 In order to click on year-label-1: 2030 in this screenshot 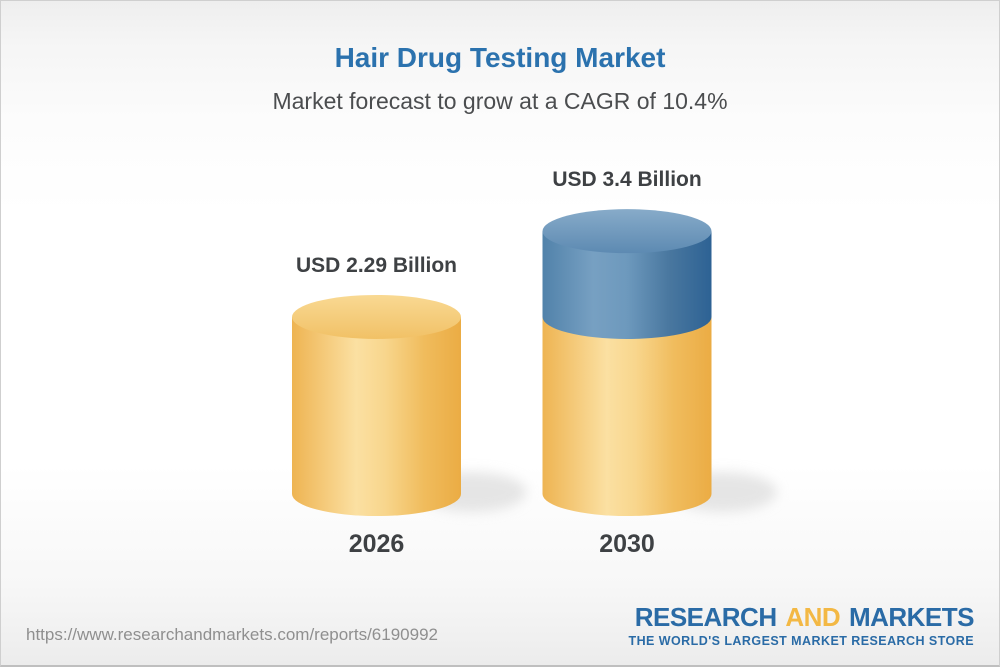, I will do `click(627, 544)`.